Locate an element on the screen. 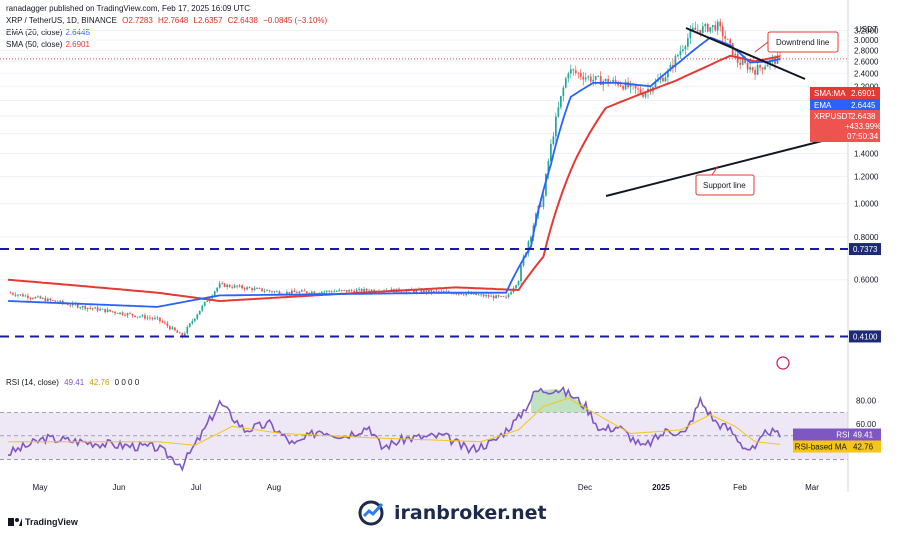 The width and height of the screenshot is (900, 533). price-tick-label: 1.2000 is located at coordinates (866, 177).